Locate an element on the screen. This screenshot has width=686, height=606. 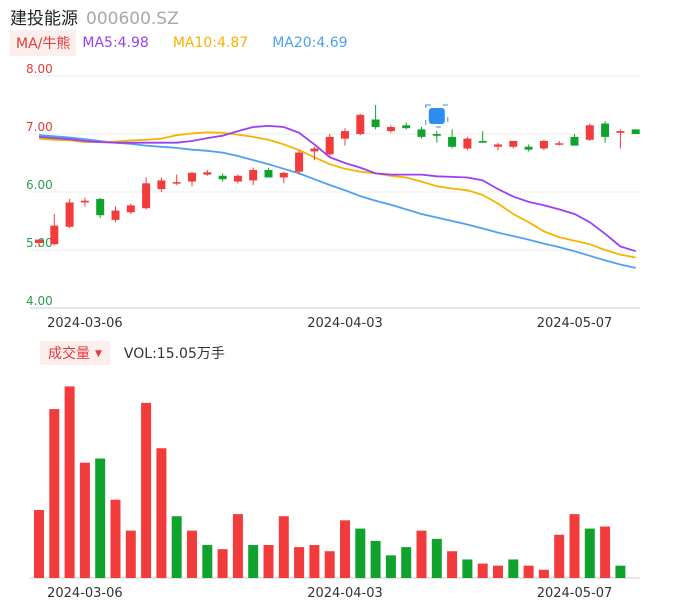
x-tick-label: 2024-03-06 is located at coordinates (85, 323).